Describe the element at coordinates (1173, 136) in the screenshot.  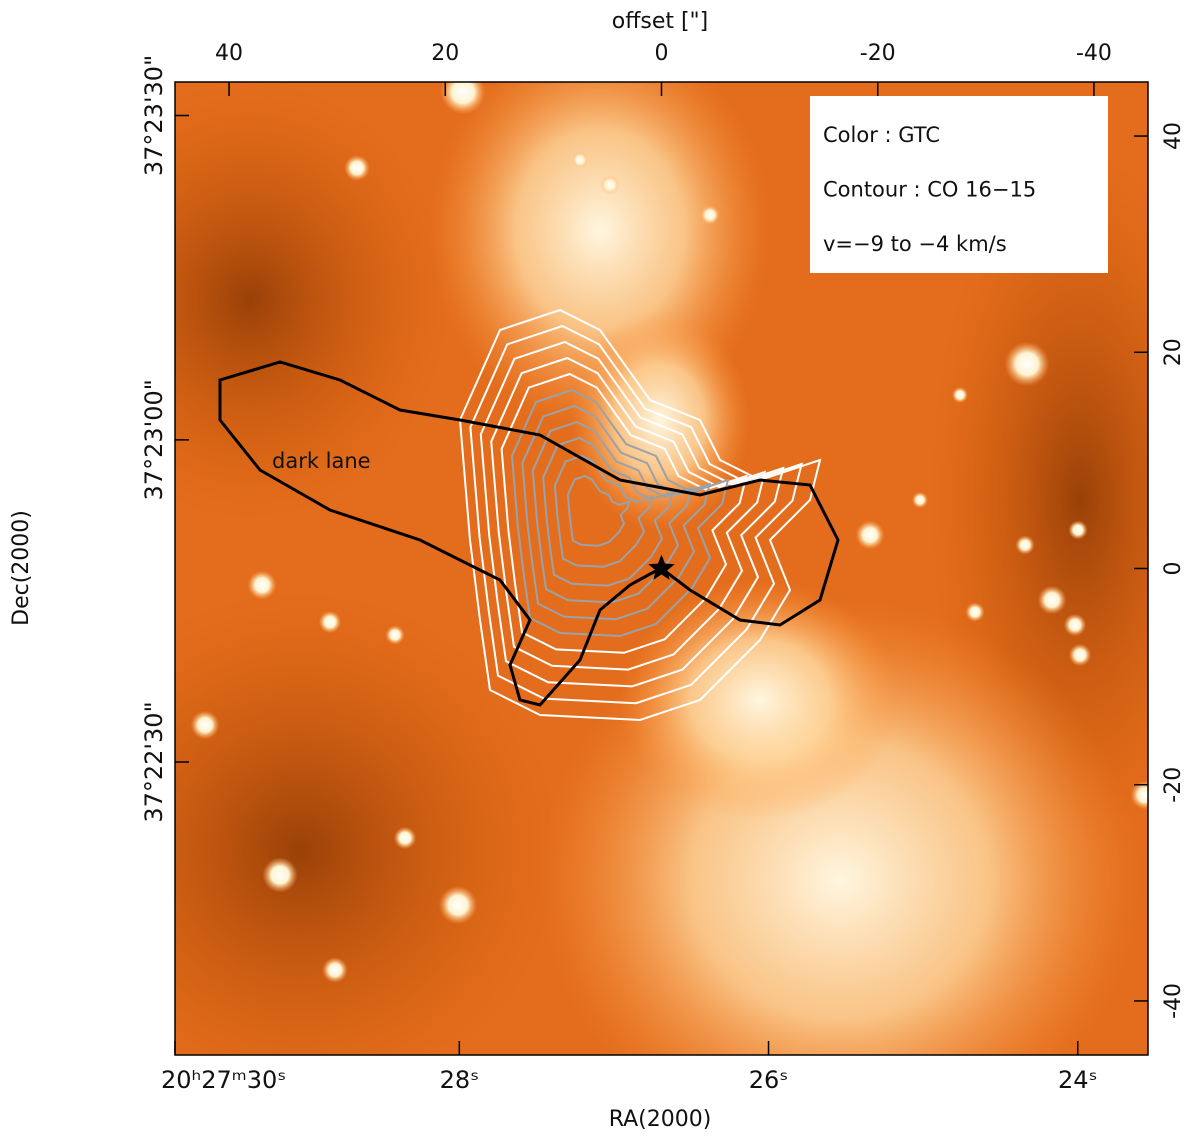
I see `y-tick-label-right: 40` at that location.